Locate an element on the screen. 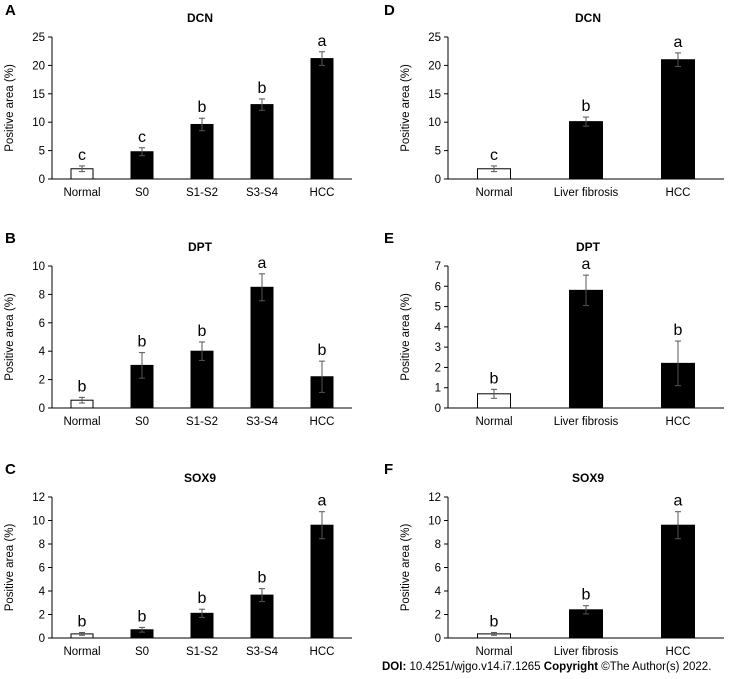 Image resolution: width=733 pixels, height=679 pixels. copyright-label: Copyright is located at coordinates (571, 667).